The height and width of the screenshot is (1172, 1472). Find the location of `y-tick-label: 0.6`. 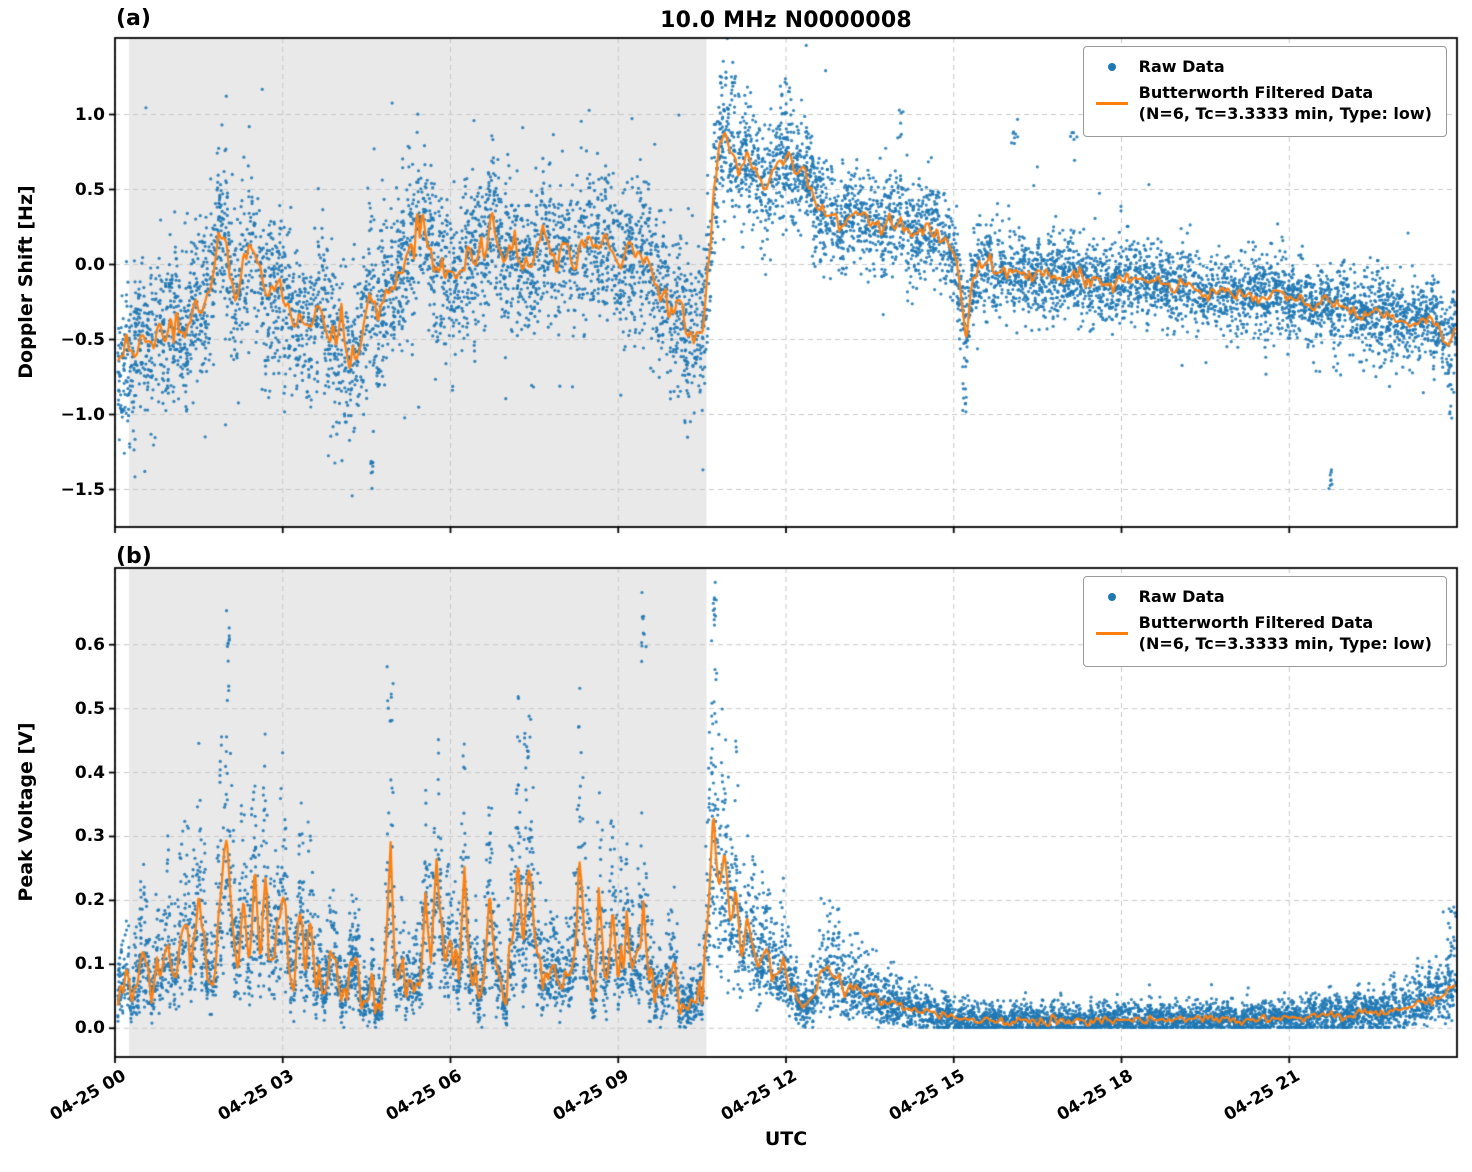

y-tick-label: 0.6 is located at coordinates (89, 644).